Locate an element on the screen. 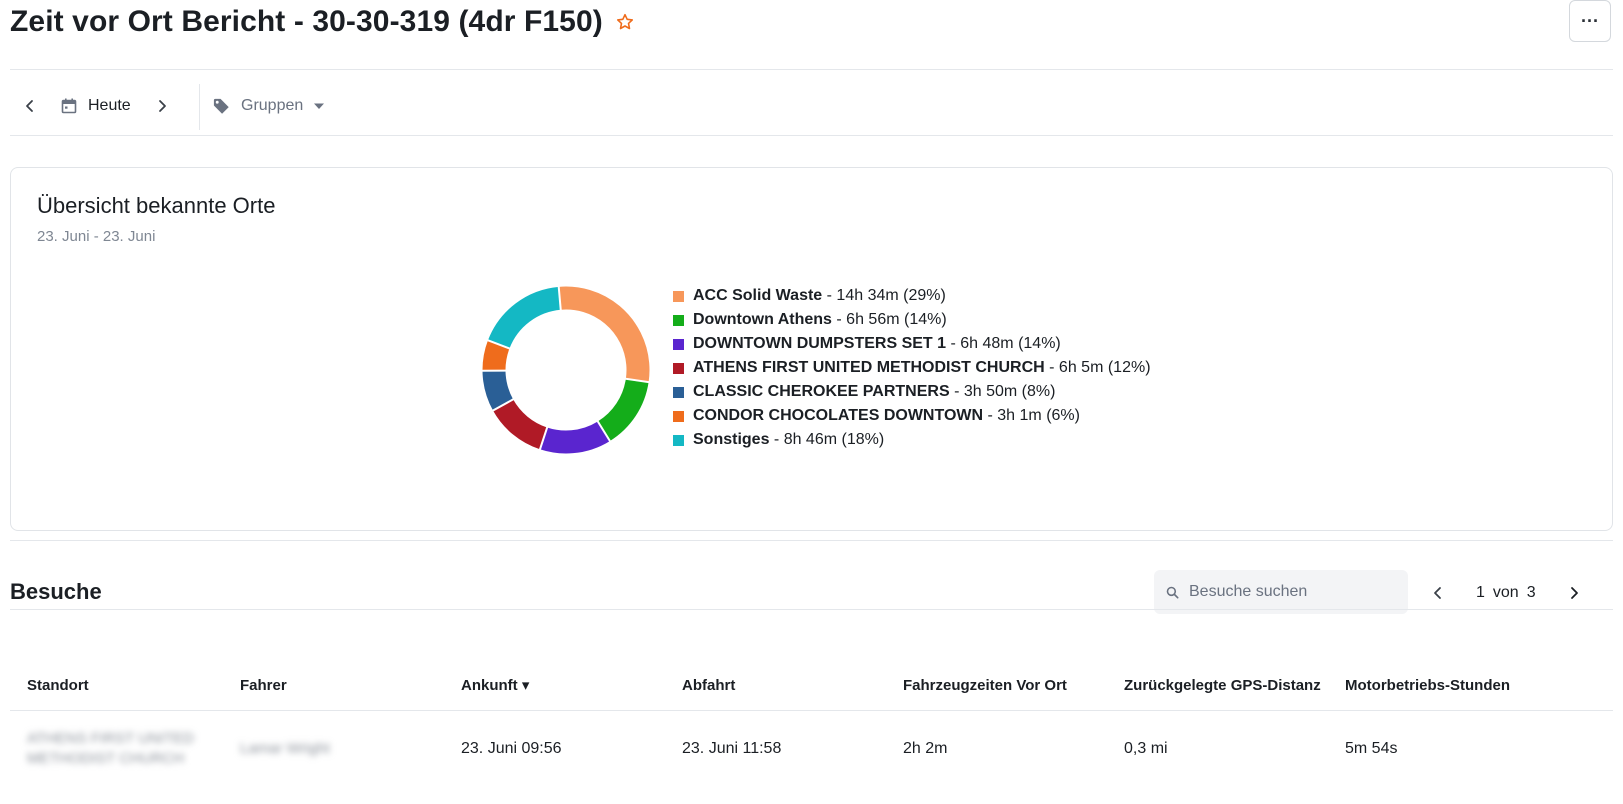 This screenshot has height=804, width=1623. legend-name: CONDOR CHOCOLATES DOWNTOWN is located at coordinates (838, 415).